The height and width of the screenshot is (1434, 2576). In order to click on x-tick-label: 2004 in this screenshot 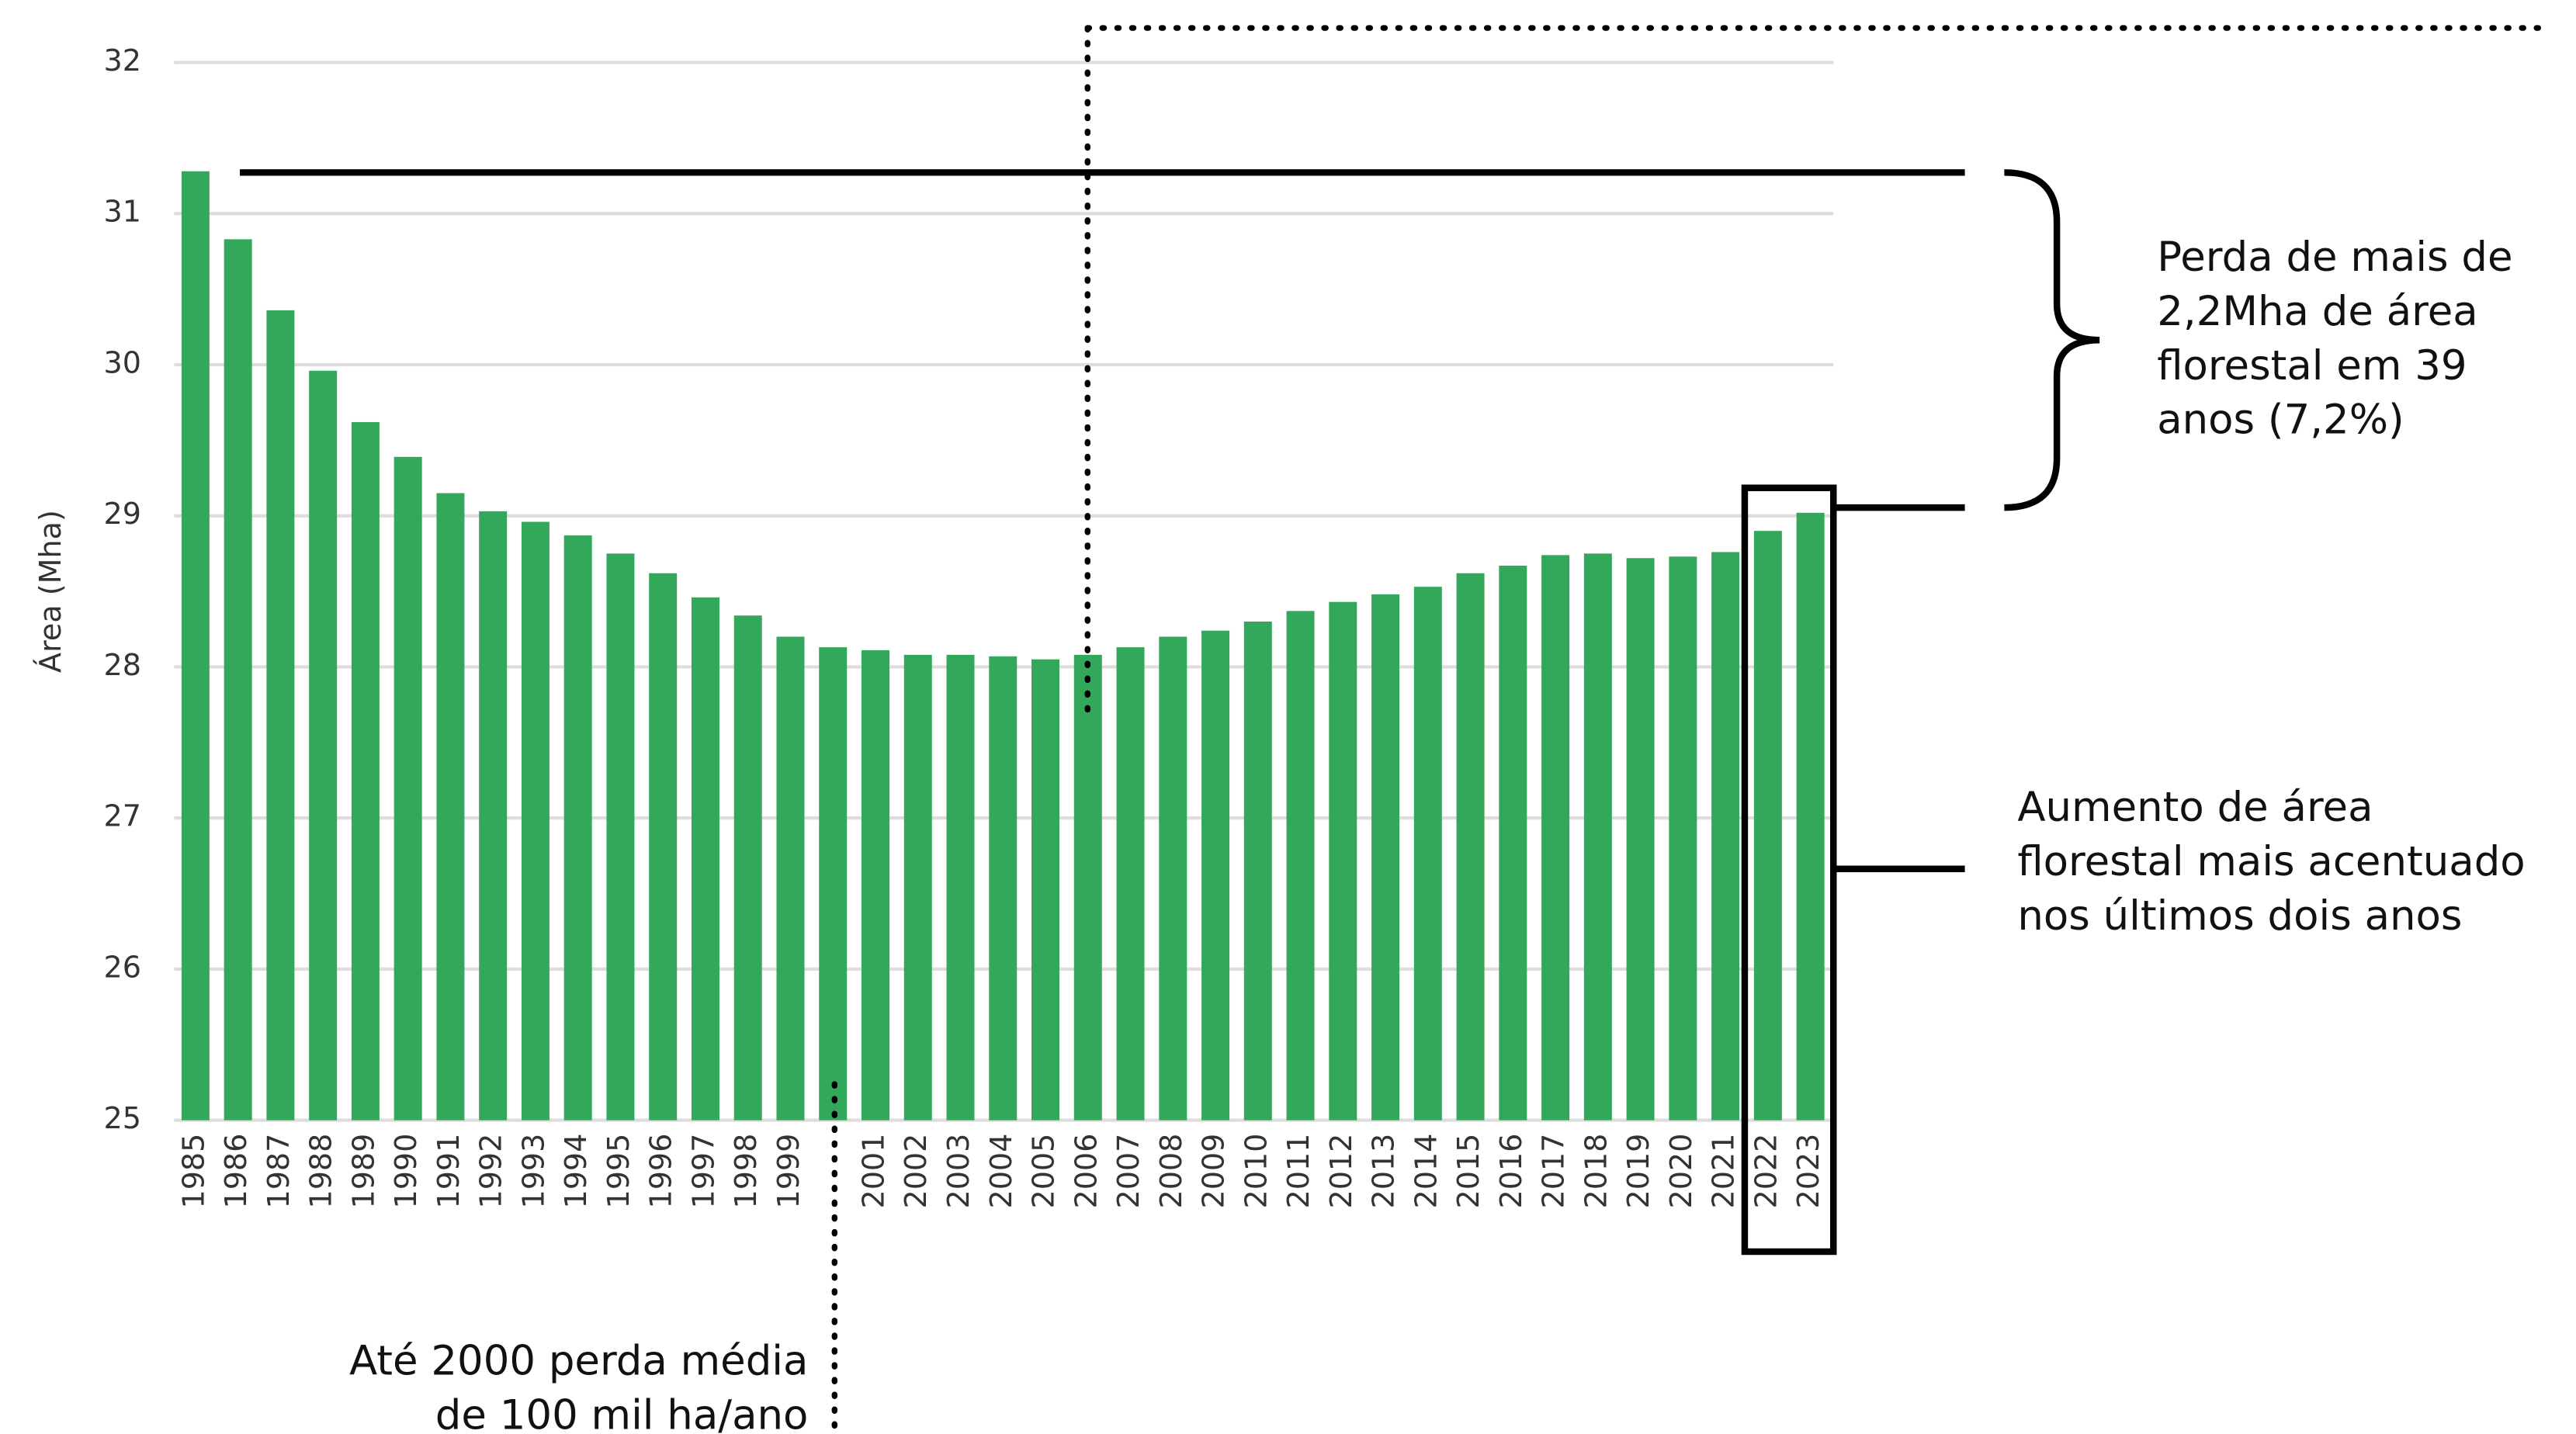, I will do `click(1001, 1171)`.